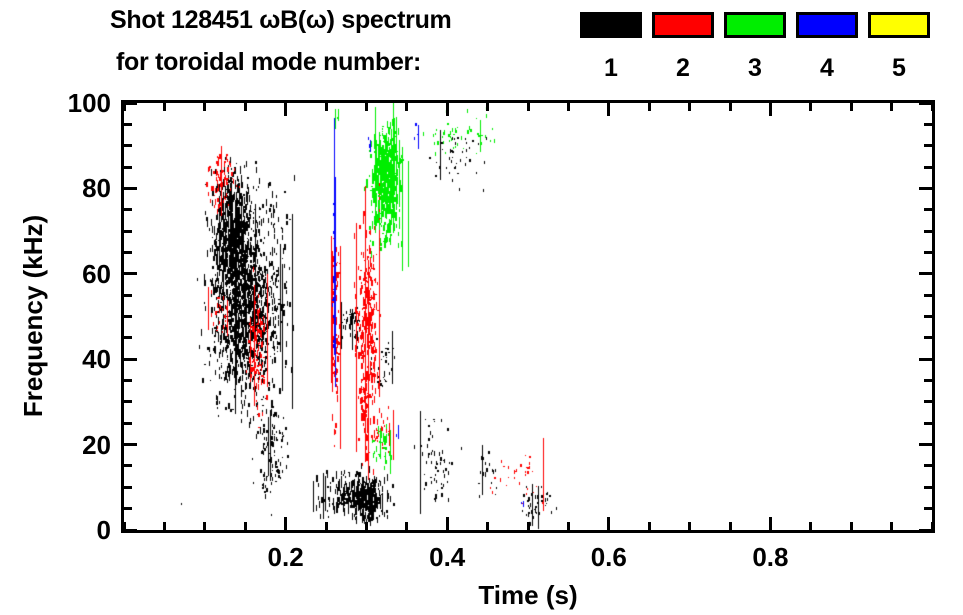 Image resolution: width=963 pixels, height=615 pixels. What do you see at coordinates (528, 531) in the screenshot?
I see `axis-bottom` at bounding box center [528, 531].